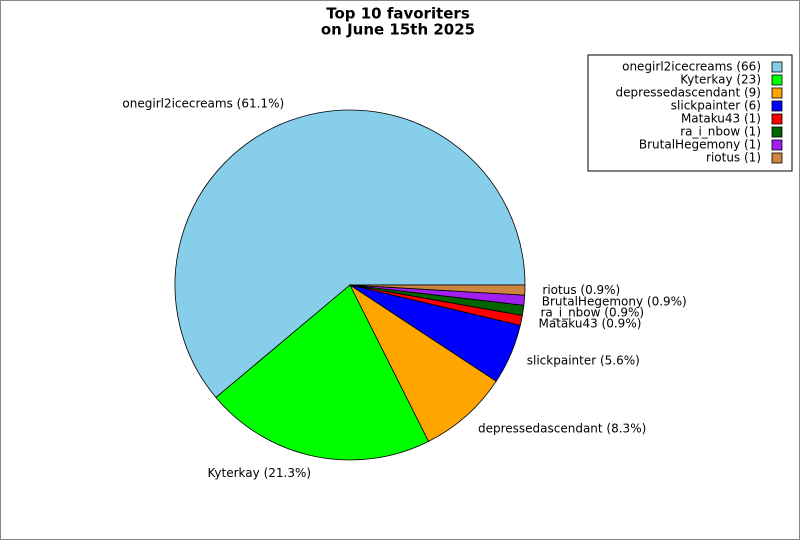 This screenshot has height=540, width=800. I want to click on legend-box, so click(690, 113).